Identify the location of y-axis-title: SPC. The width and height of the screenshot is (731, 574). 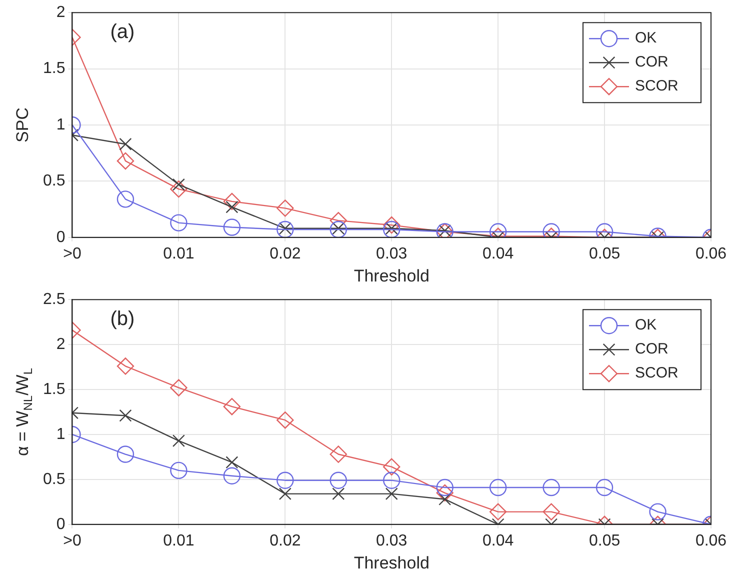
(22, 125).